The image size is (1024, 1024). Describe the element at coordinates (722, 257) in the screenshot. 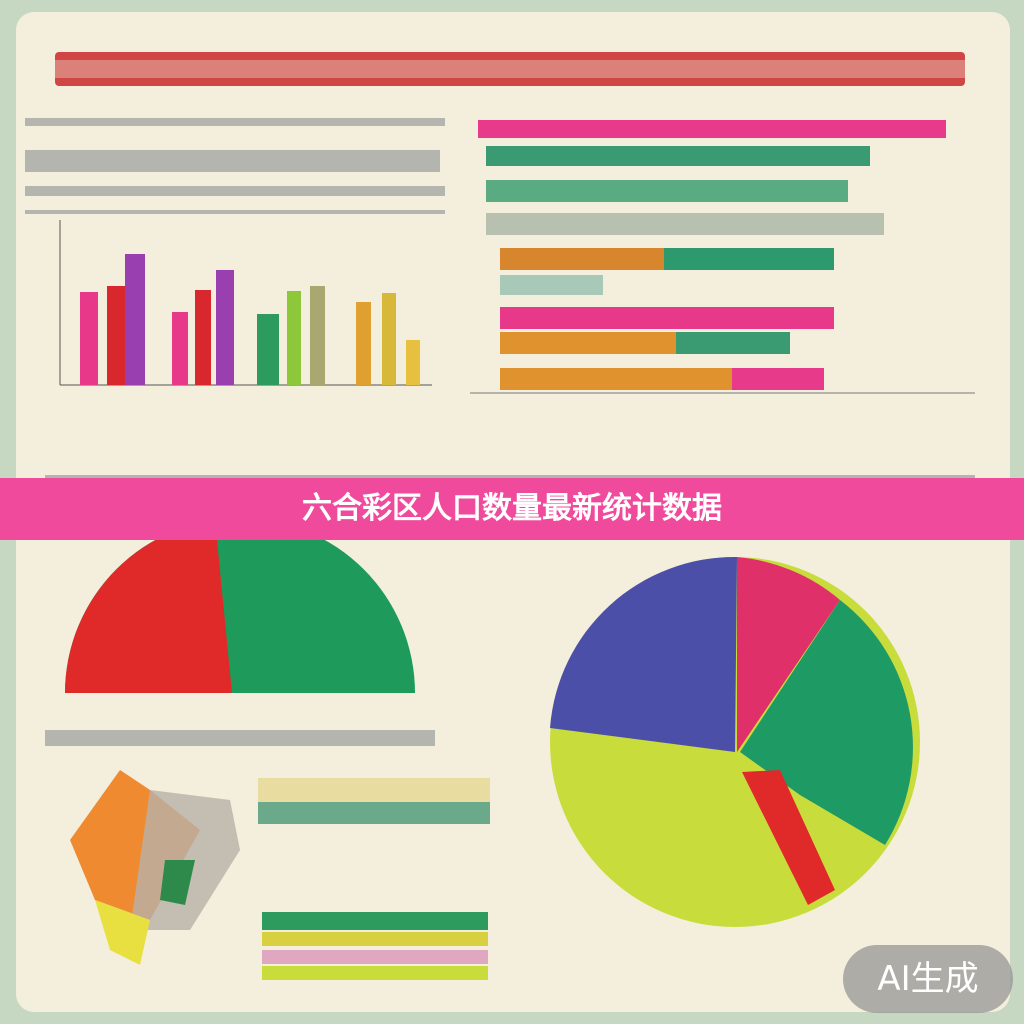

I see `horizontal-bar-chart` at that location.